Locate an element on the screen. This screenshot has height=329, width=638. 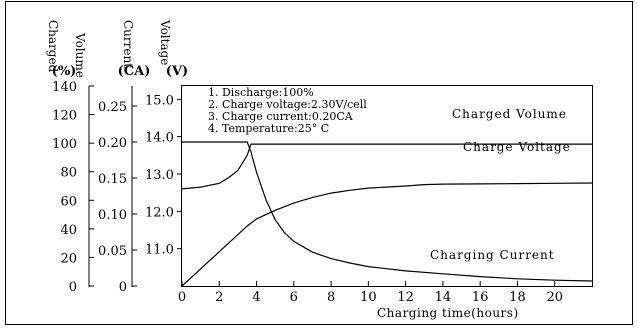
voltage-tick-label: 12.0 is located at coordinates (159, 212).